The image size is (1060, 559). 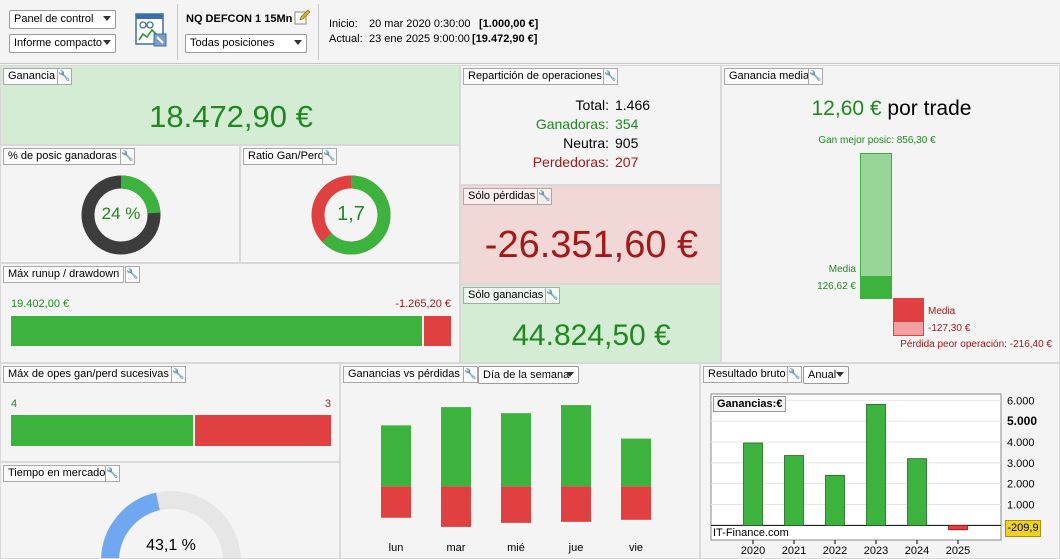 What do you see at coordinates (908, 328) in the screenshot?
I see `worst-trade-bar` at bounding box center [908, 328].